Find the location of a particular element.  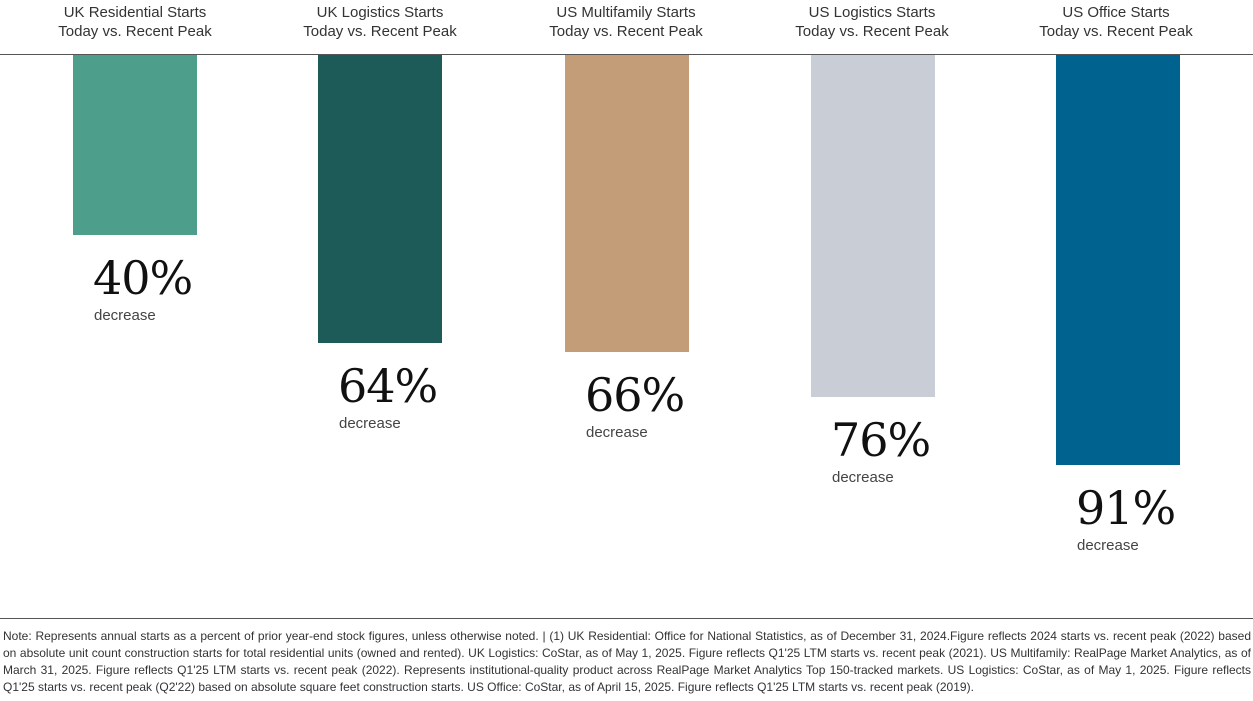

column-title: US Logistics Starts is located at coordinates (872, 12).